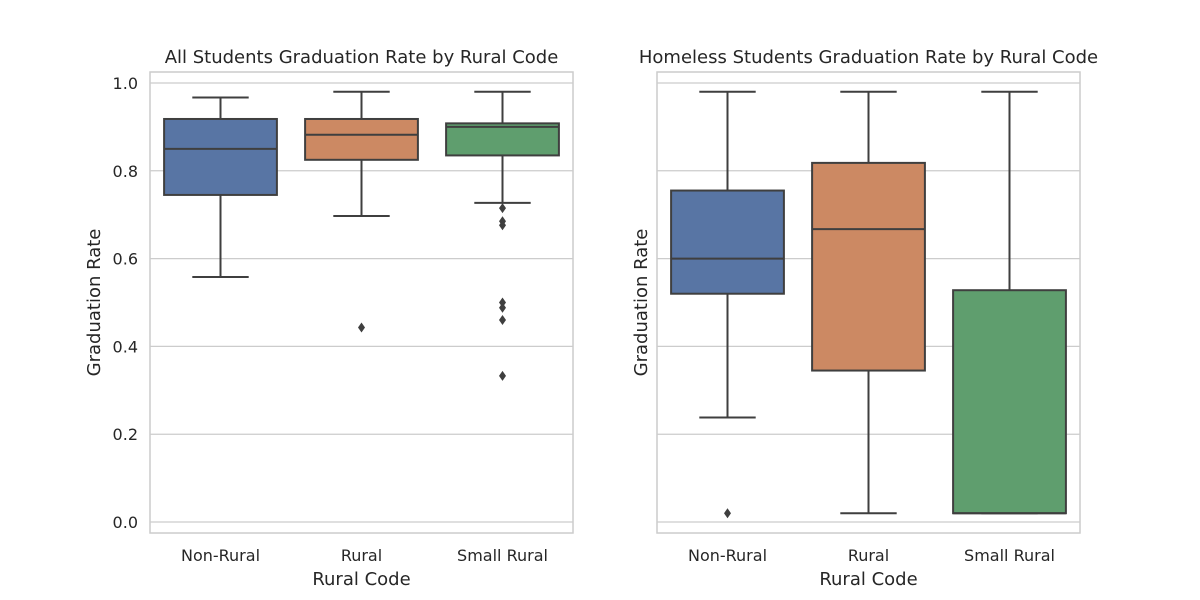  I want to click on y-tick-label: 0.8, so click(125, 171).